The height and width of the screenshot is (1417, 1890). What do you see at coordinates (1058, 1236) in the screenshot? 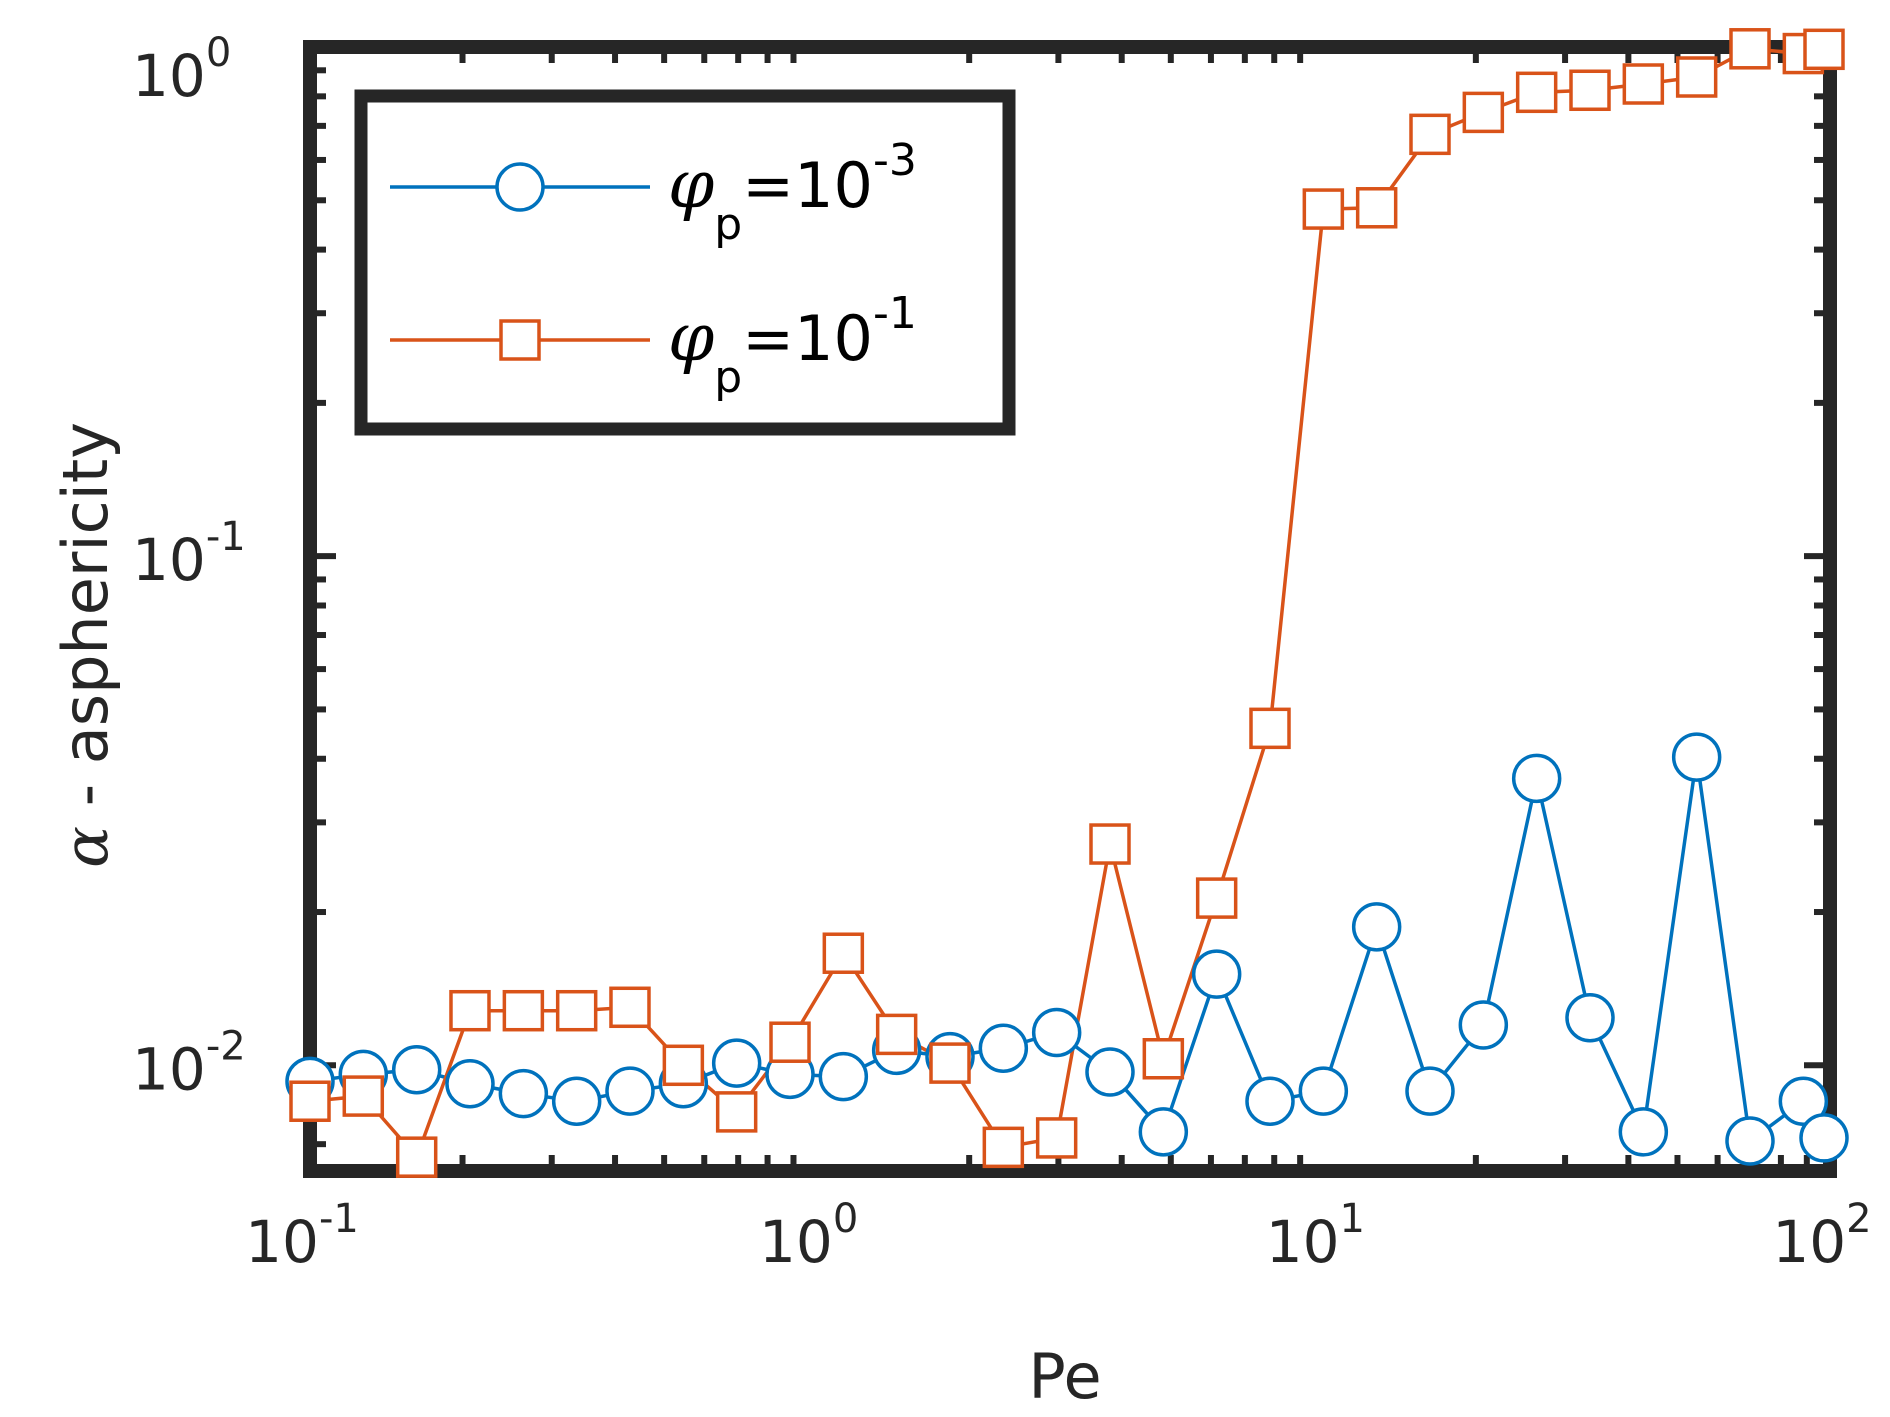
I see `x-tick-labels: 10⁻¹ 10⁰ 10¹ 10²` at bounding box center [1058, 1236].